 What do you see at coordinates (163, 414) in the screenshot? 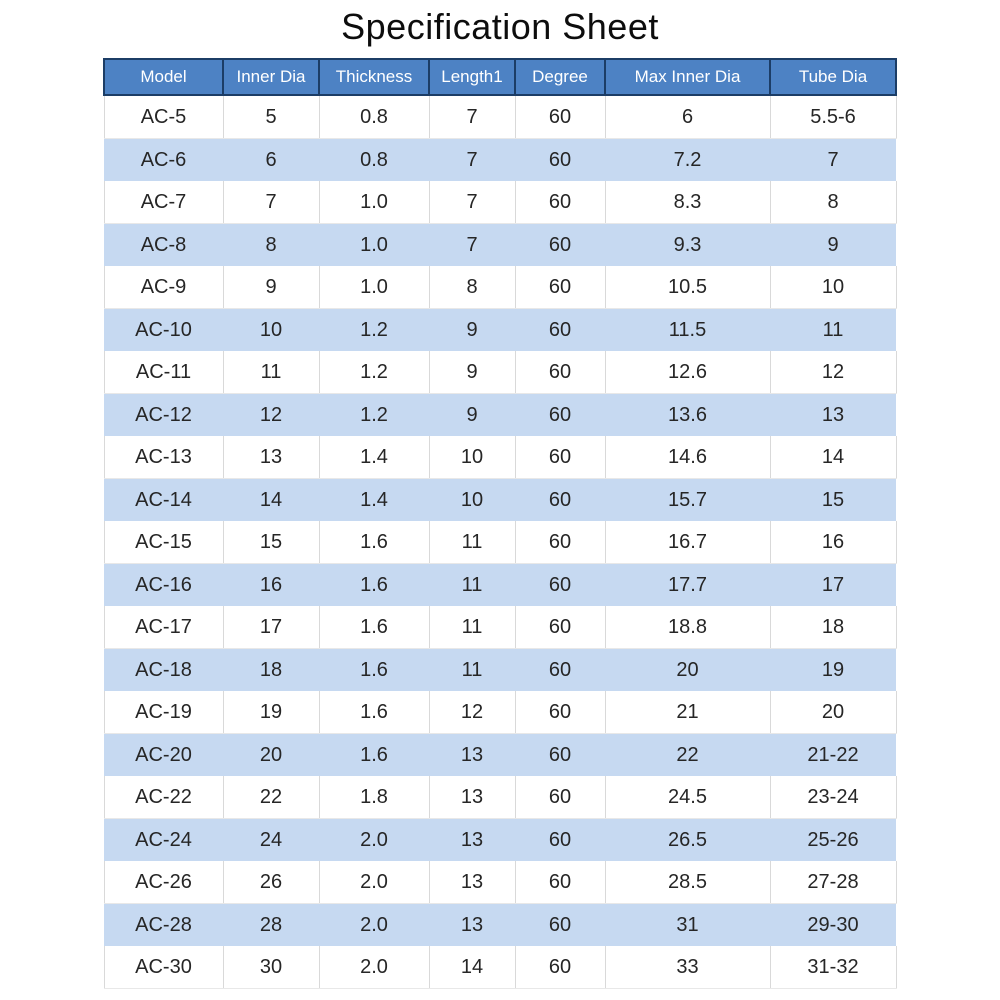
I see `table-cell: AC-12` at bounding box center [163, 414].